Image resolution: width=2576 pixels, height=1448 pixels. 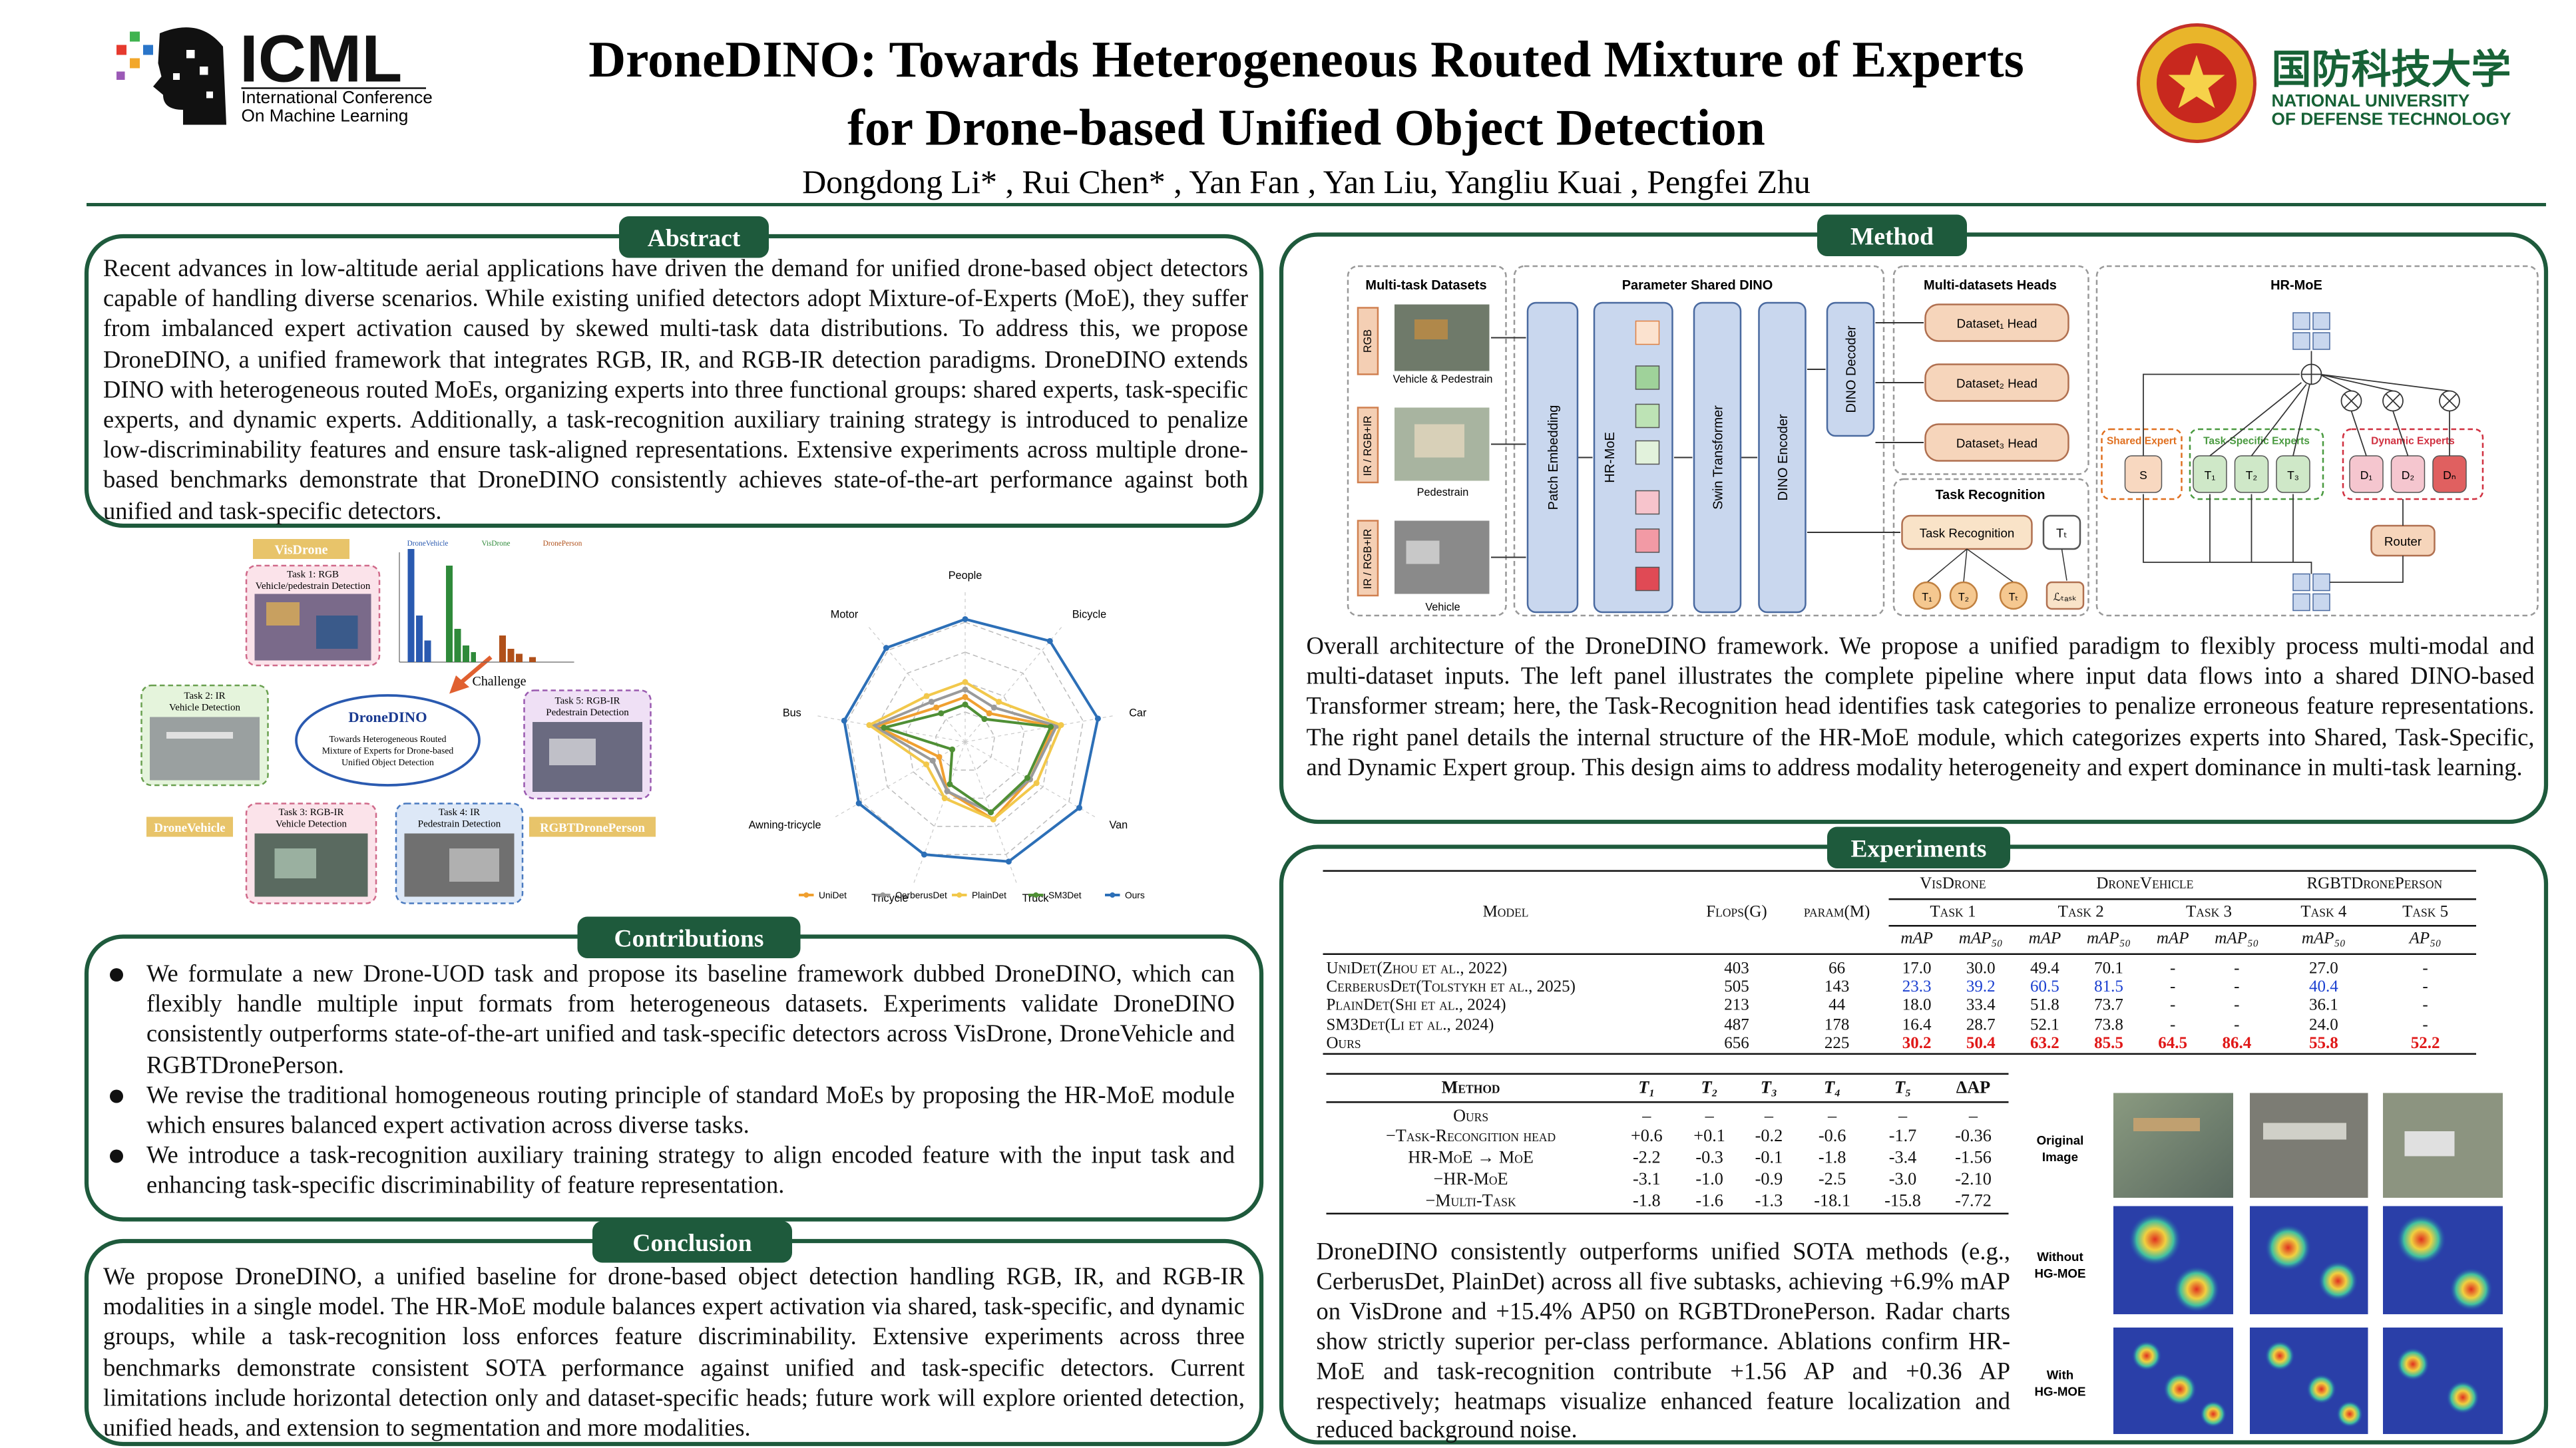 I want to click on task-header: Task 4, so click(x=2323, y=912).